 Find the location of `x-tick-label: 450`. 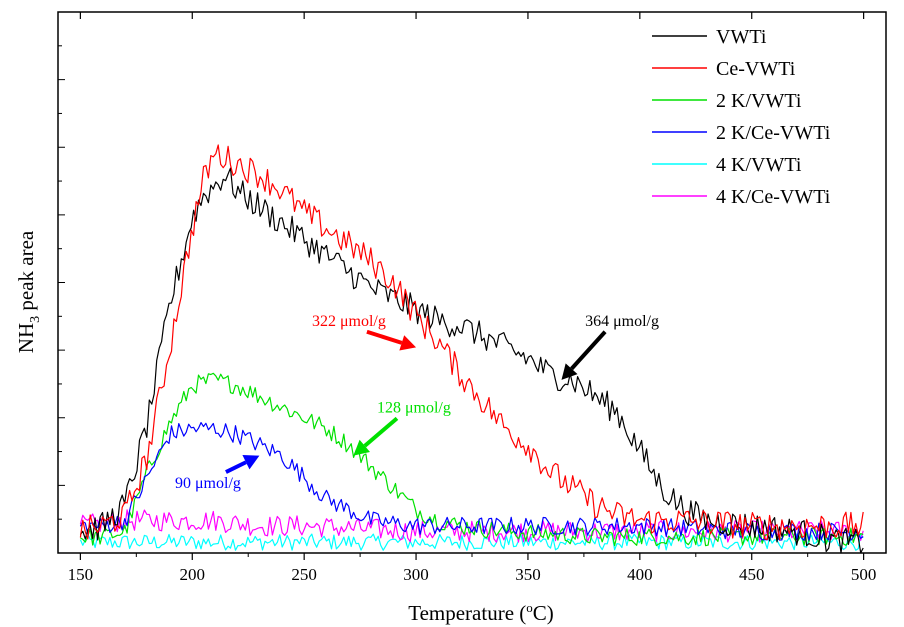

x-tick-label: 450 is located at coordinates (752, 574).